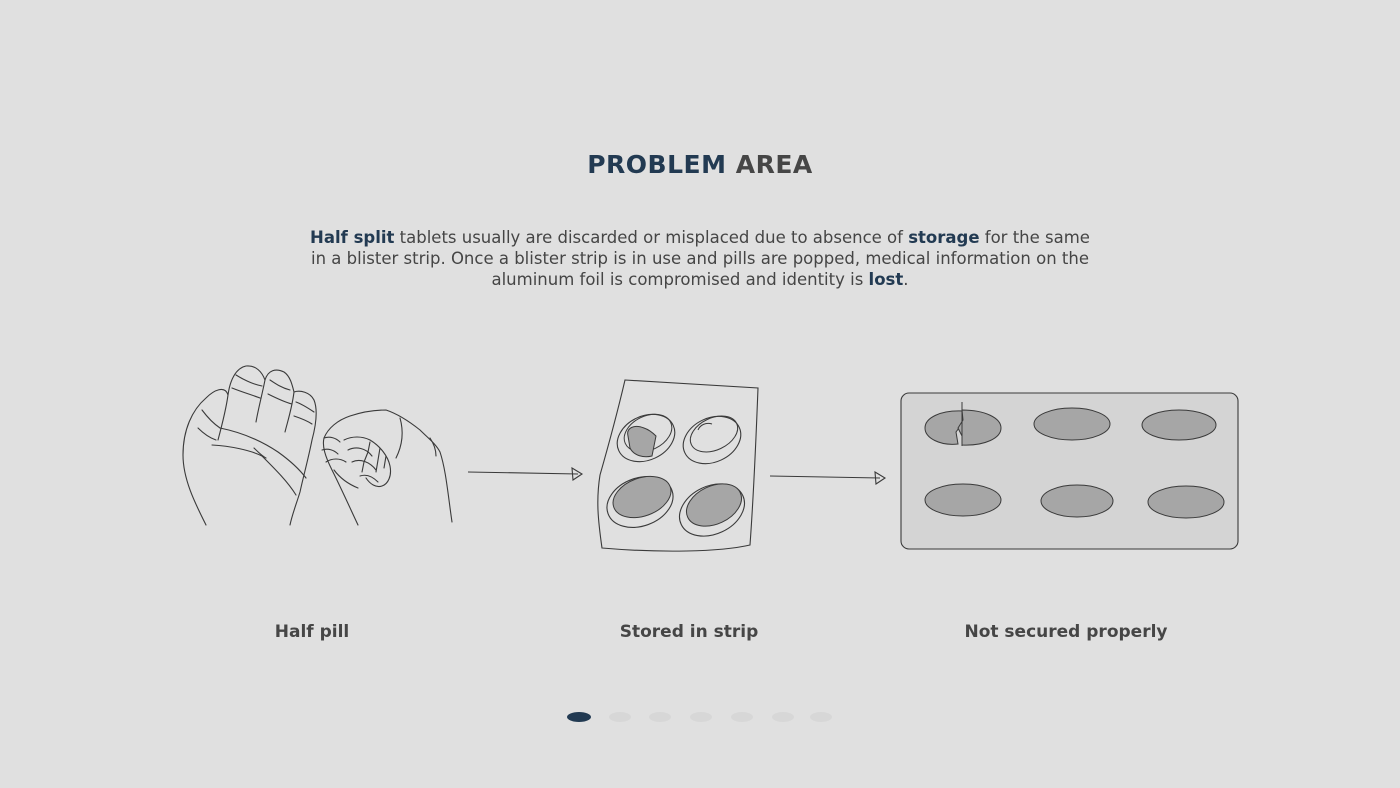  What do you see at coordinates (886, 279) in the screenshot?
I see `desc-highlight-lost: lost` at bounding box center [886, 279].